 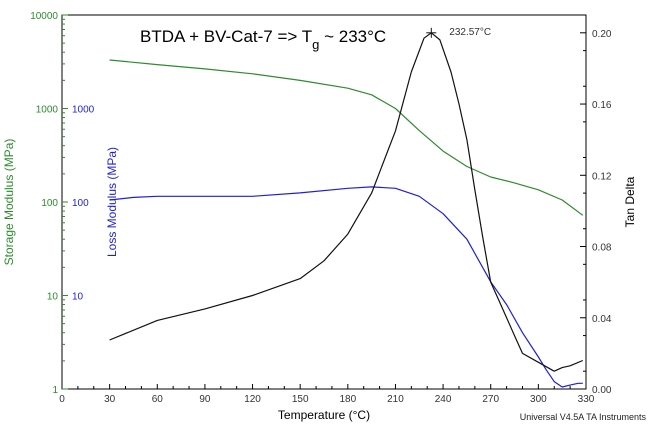 What do you see at coordinates (443, 399) in the screenshot?
I see `x-tick-label: 240` at bounding box center [443, 399].